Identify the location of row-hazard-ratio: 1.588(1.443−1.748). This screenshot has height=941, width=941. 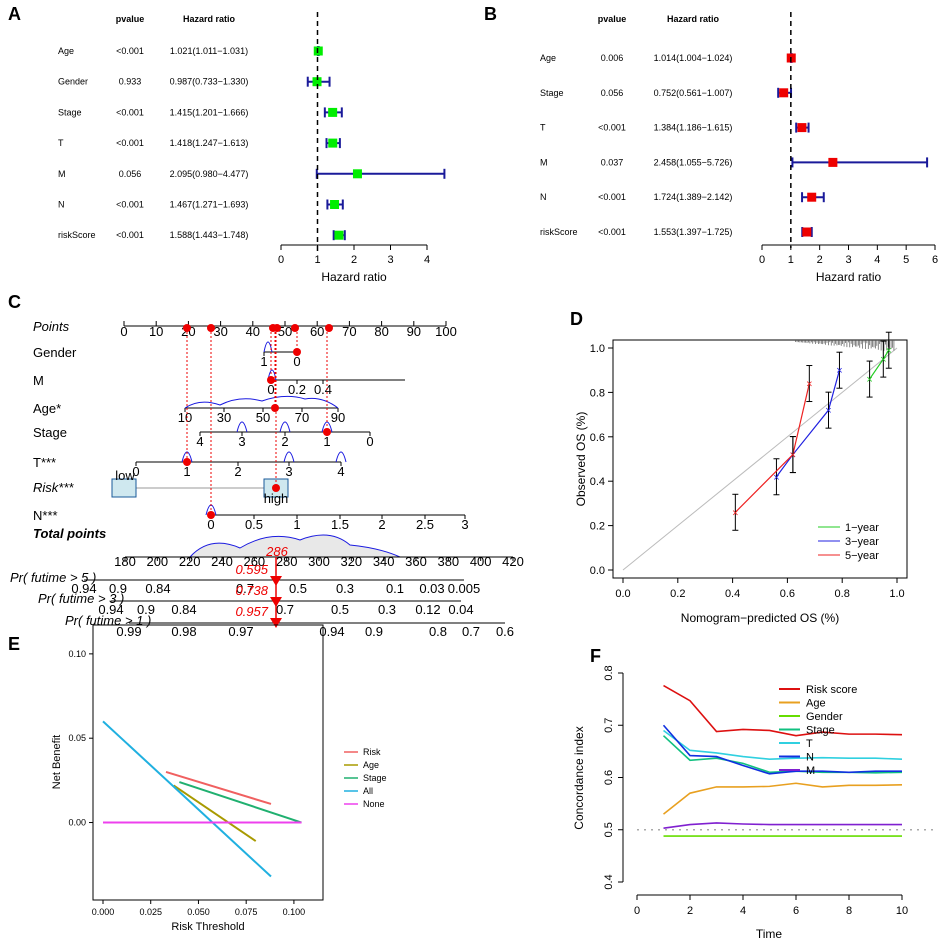
(209, 235).